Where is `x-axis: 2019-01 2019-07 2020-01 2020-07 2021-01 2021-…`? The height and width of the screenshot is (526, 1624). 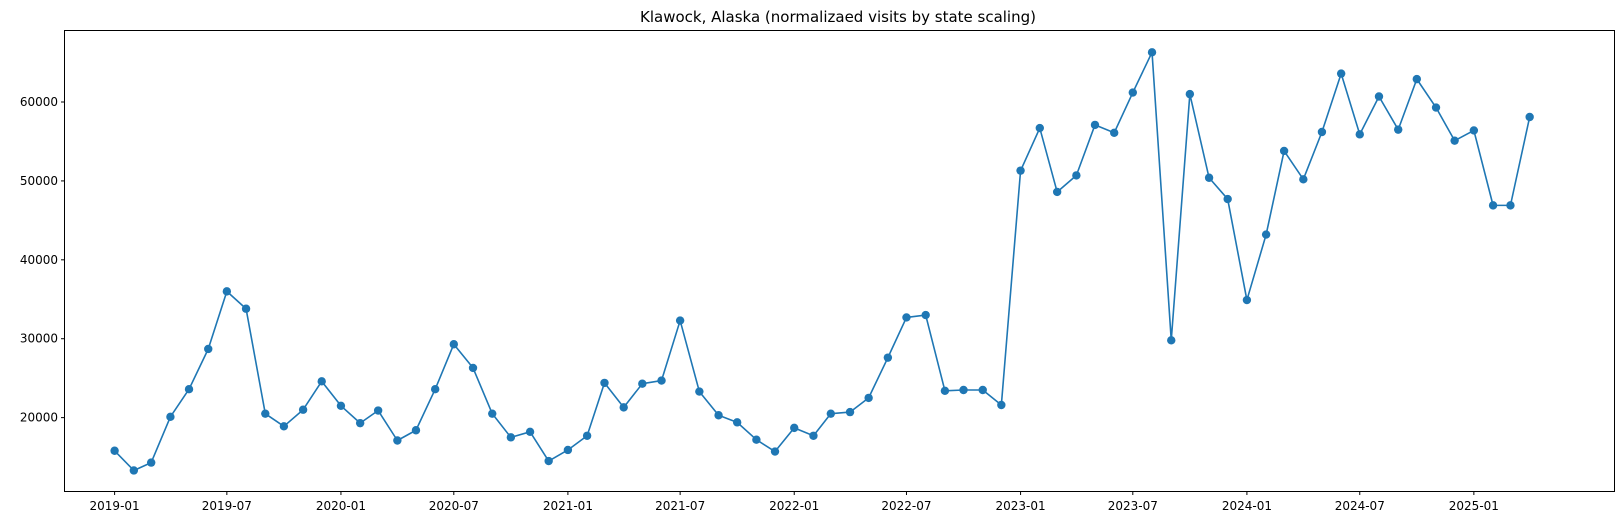
x-axis: 2019-01 2019-07 2020-01 2020-07 2021-01 2021-… is located at coordinates (794, 502).